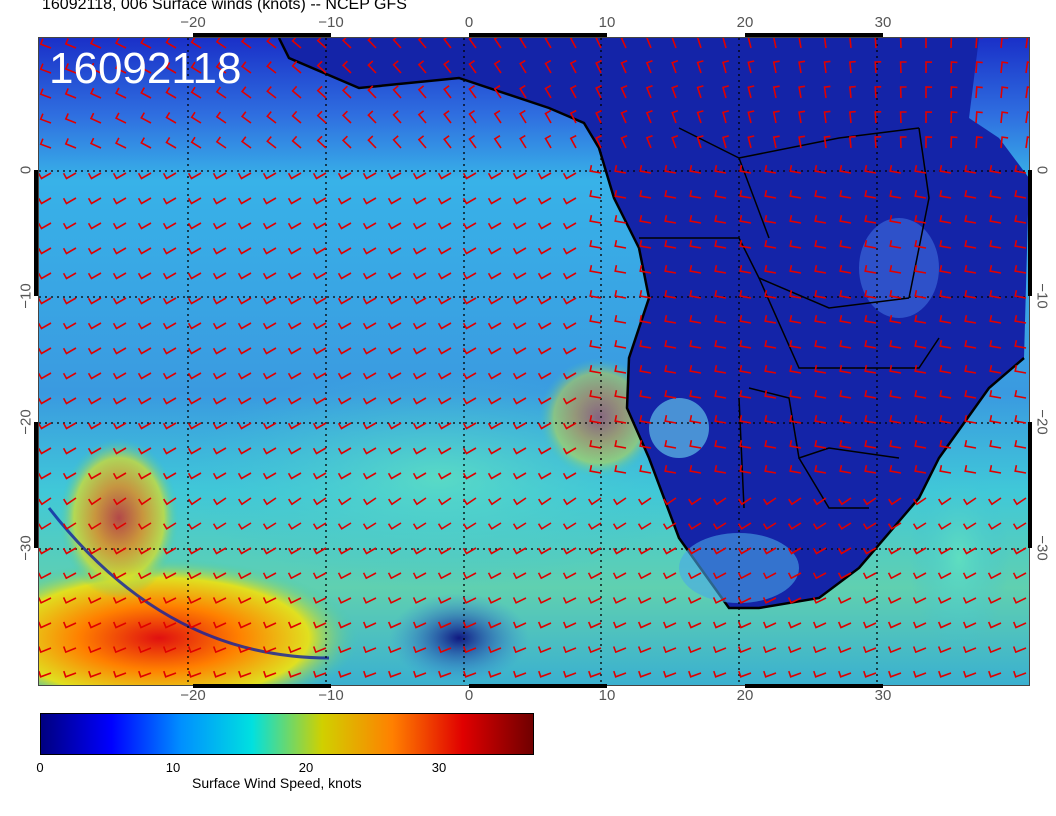 The height and width of the screenshot is (816, 1056). Describe the element at coordinates (1030, 233) in the screenshot. I see `axis-bar-right` at that location.